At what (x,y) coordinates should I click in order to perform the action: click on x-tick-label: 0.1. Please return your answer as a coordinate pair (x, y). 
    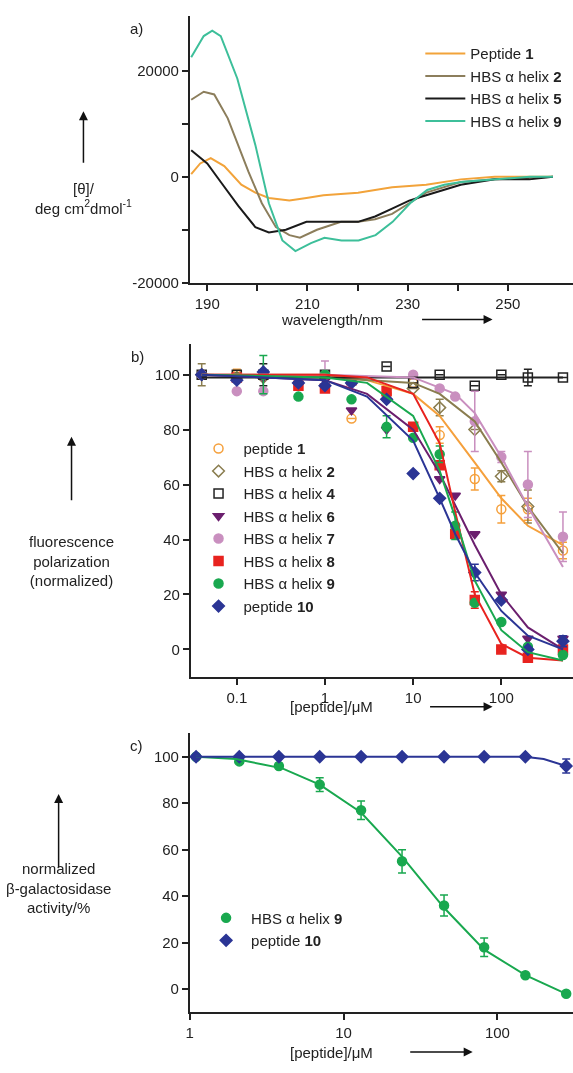
    Looking at the image, I should click on (237, 697).